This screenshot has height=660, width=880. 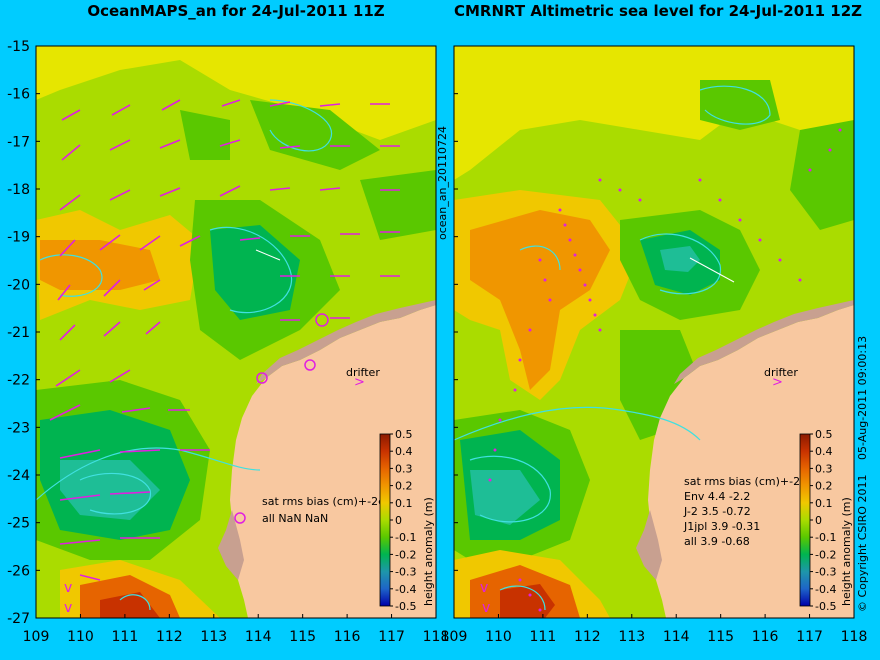 What do you see at coordinates (18, 190) in the screenshot?
I see `lat-tick-label: -18` at bounding box center [18, 190].